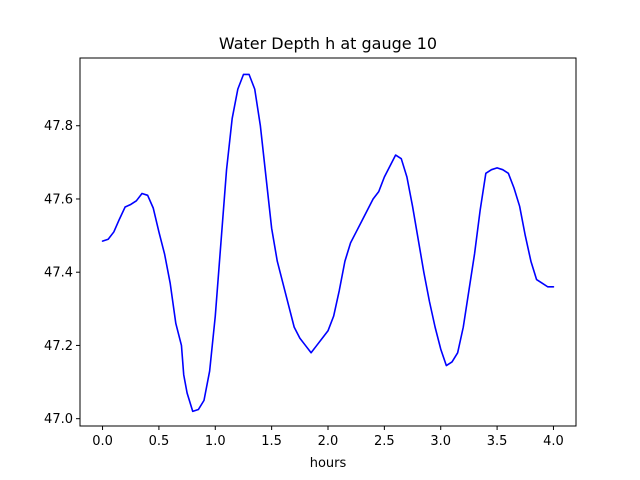 The image size is (640, 480). Describe the element at coordinates (553, 441) in the screenshot. I see `x-tick-label: 4.0` at that location.